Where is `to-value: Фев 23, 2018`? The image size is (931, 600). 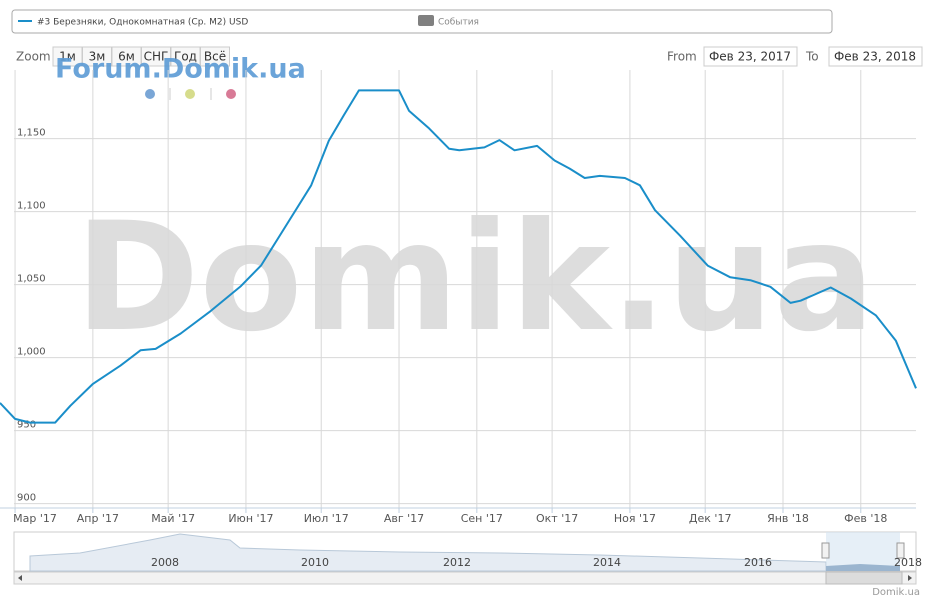 to-value: Фев 23, 2018 is located at coordinates (875, 57).